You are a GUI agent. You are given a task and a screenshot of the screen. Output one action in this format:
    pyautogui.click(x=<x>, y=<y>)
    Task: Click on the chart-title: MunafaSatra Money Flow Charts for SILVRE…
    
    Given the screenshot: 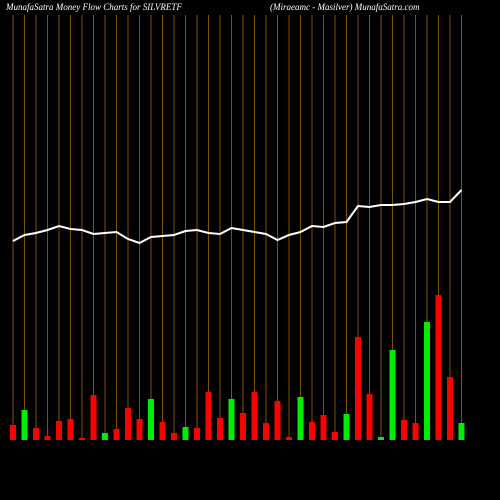 What is the action you would take?
    pyautogui.click(x=93, y=7)
    